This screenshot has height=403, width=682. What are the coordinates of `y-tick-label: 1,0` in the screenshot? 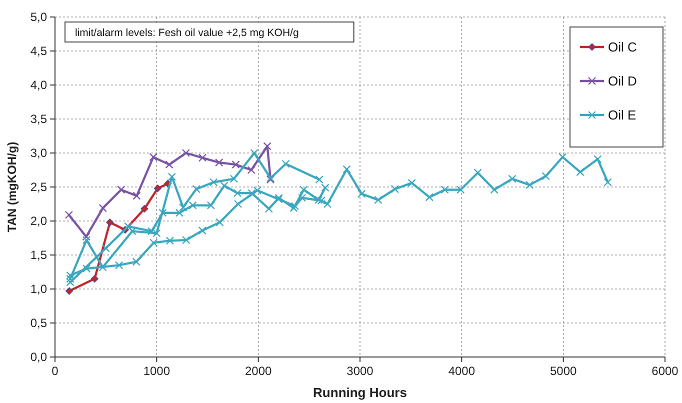 It's located at (39, 289).